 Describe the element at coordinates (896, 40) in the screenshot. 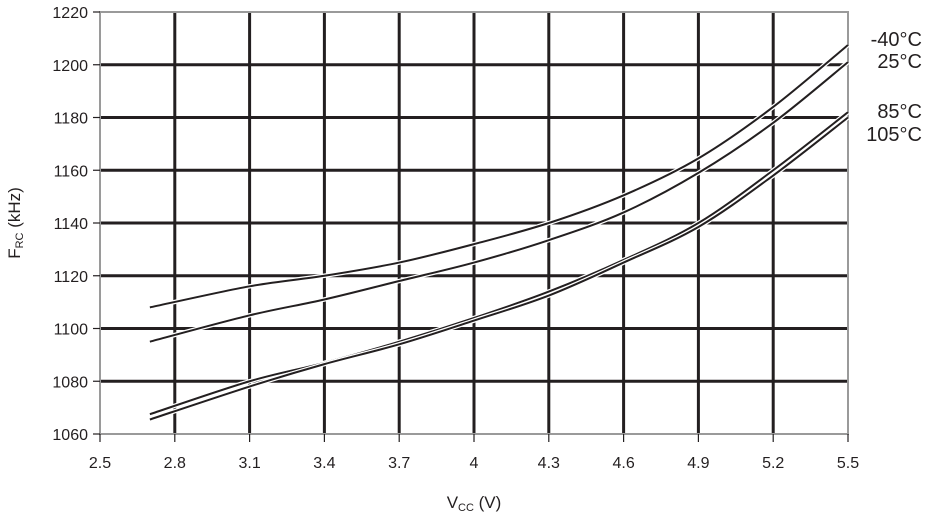

I see `series-label: -40°C` at that location.